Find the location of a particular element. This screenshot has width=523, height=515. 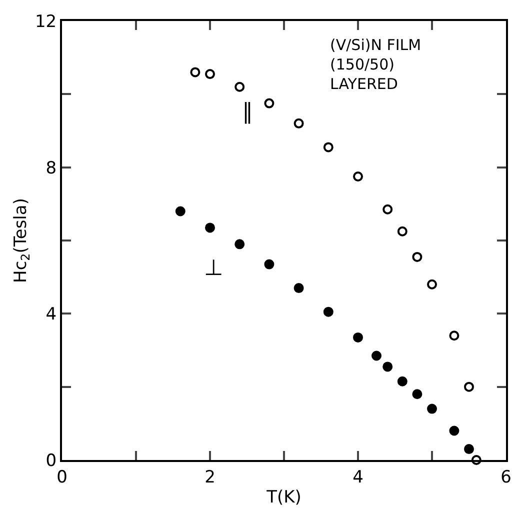

y-tick-label: 0 is located at coordinates (51, 460).